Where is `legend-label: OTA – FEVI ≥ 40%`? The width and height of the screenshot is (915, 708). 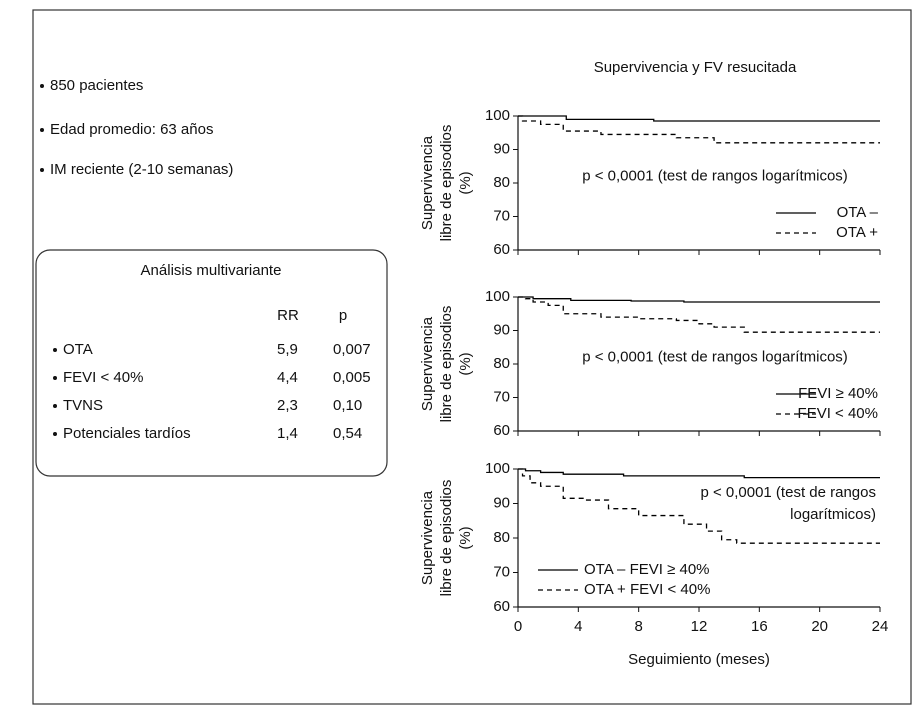
legend-label: OTA – FEVI ≥ 40% is located at coordinates (647, 569).